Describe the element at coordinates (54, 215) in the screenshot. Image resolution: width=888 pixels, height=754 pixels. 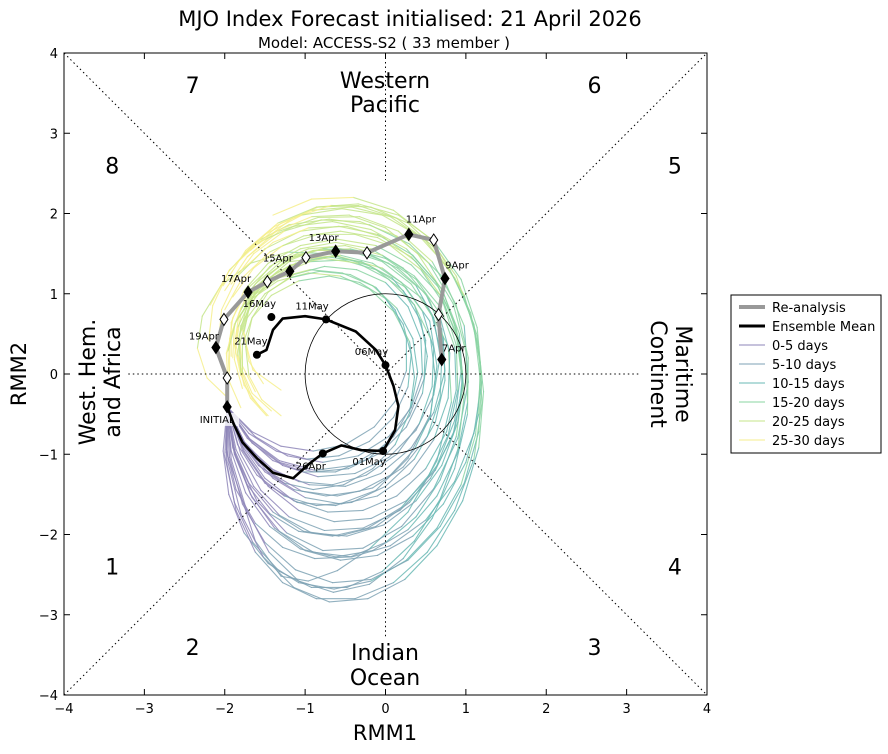
I see `y-tick-label: 2` at that location.